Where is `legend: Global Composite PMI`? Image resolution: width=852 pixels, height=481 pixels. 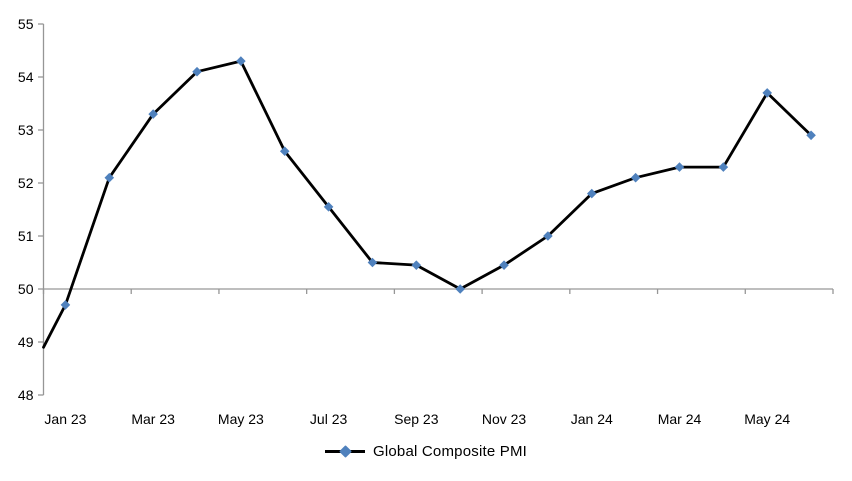 legend: Global Composite PMI is located at coordinates (426, 451).